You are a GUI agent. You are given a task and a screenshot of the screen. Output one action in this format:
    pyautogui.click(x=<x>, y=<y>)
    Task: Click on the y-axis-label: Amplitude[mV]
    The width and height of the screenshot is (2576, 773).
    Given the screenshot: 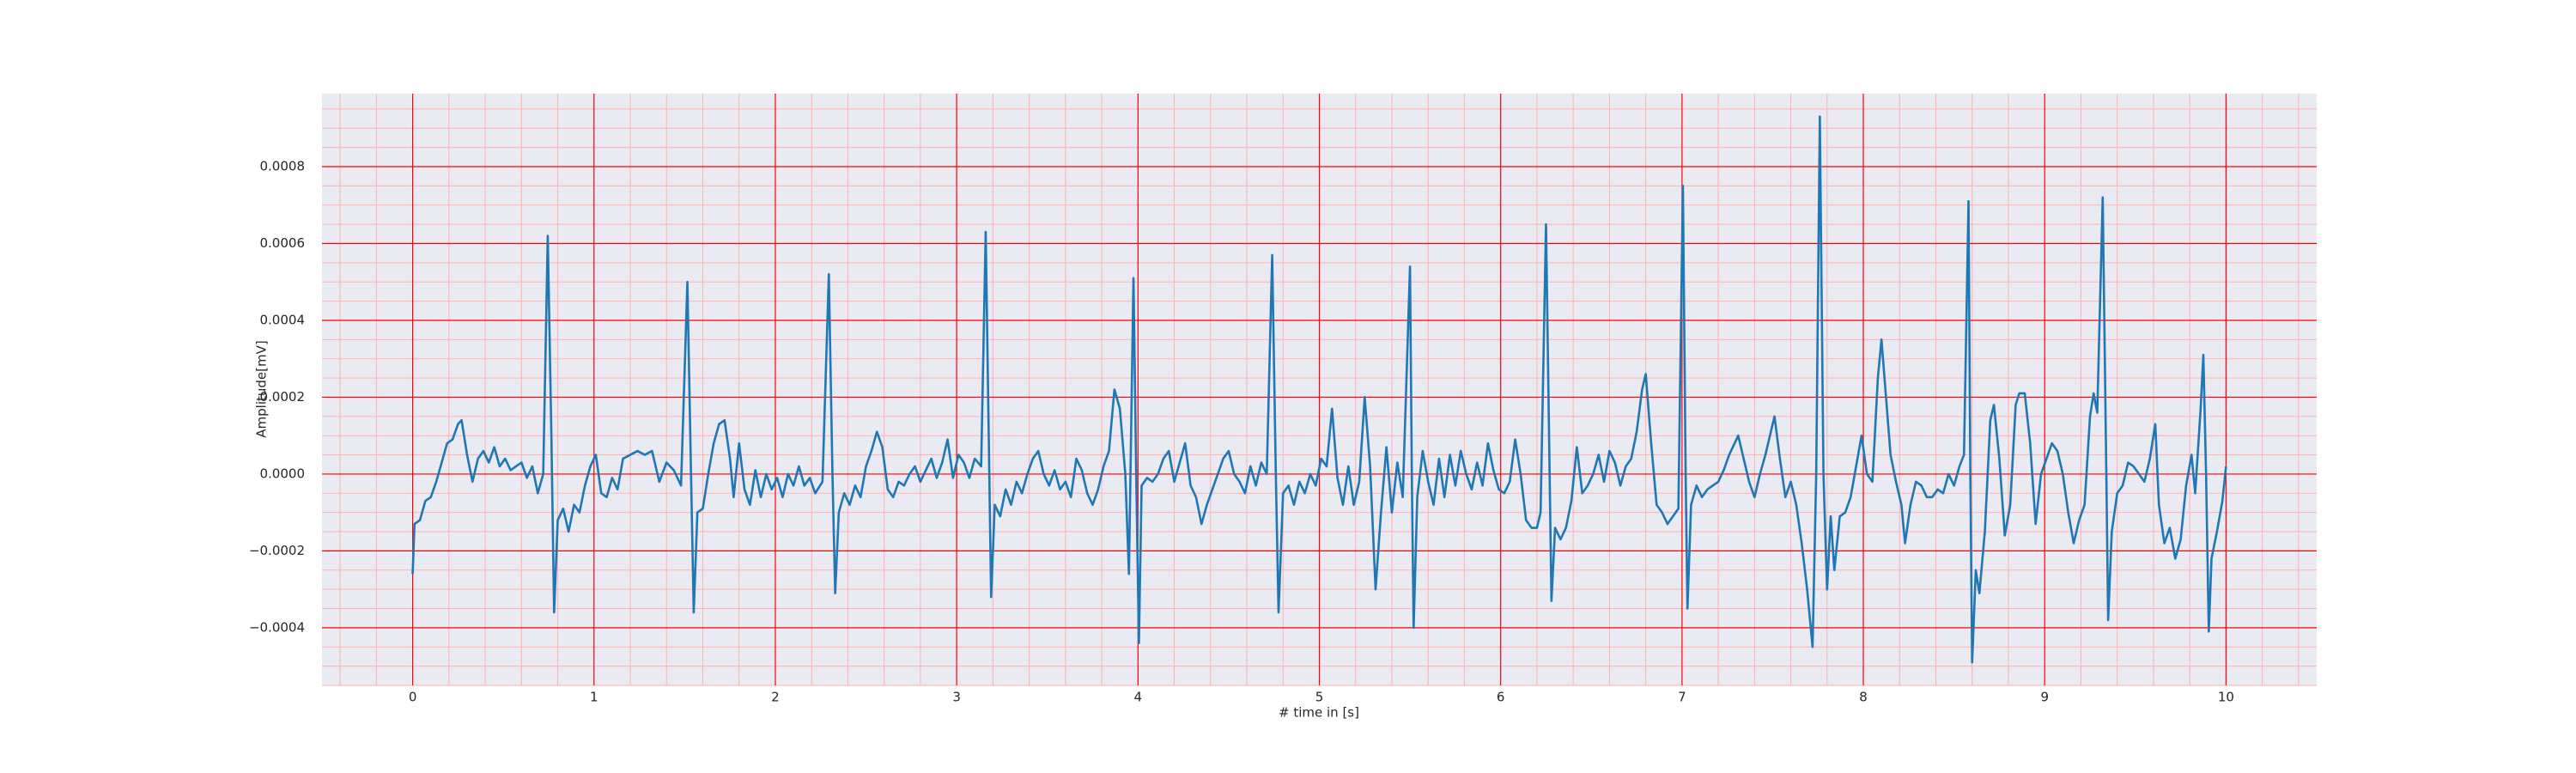 What is the action you would take?
    pyautogui.click(x=262, y=388)
    